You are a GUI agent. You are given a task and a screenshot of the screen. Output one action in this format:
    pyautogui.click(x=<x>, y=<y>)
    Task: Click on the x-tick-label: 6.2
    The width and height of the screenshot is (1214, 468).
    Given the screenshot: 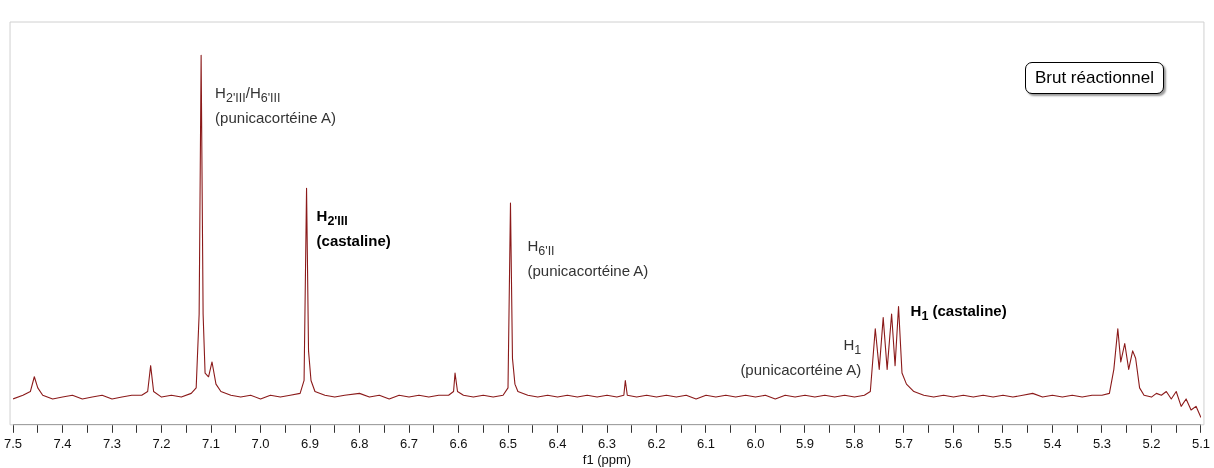 What is the action you would take?
    pyautogui.click(x=656, y=444)
    